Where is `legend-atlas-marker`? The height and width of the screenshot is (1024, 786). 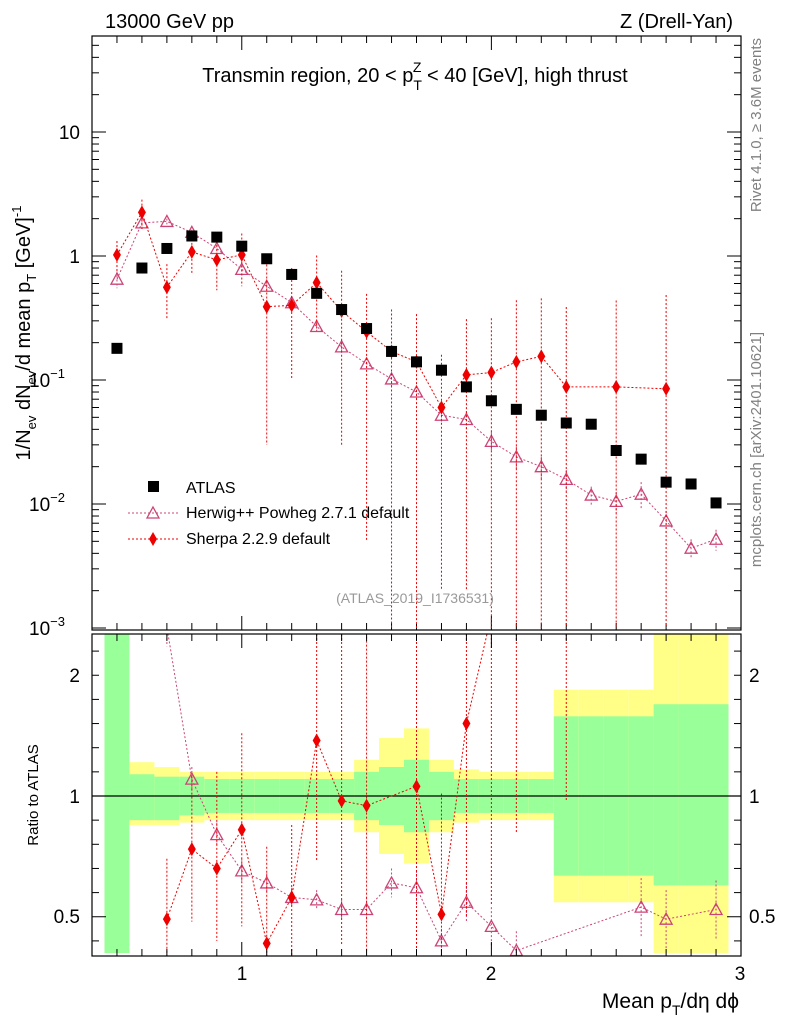 legend-atlas-marker is located at coordinates (153, 486).